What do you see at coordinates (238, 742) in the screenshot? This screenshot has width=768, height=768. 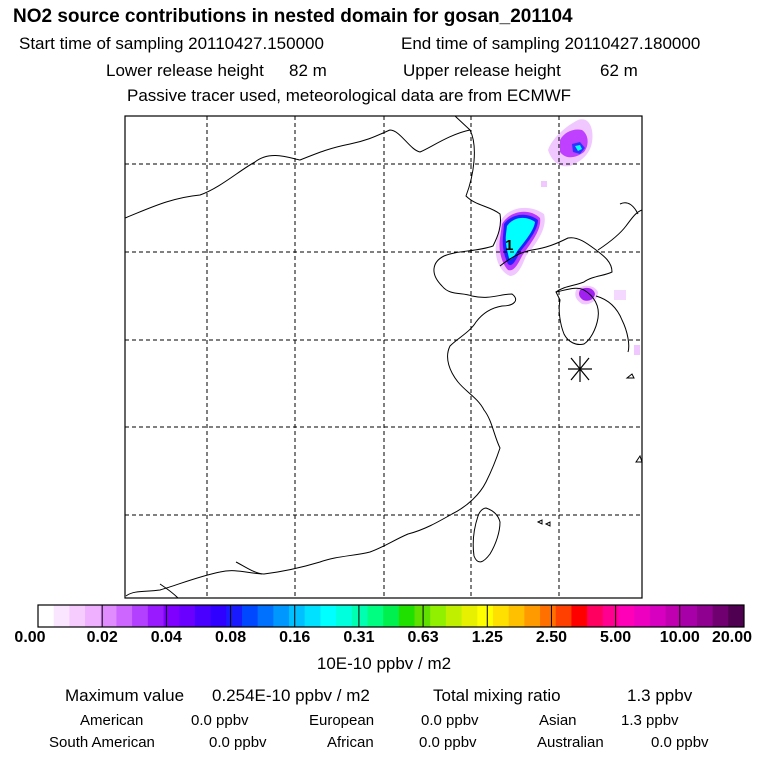 I see `south-american-value: 0.0 ppbv` at bounding box center [238, 742].